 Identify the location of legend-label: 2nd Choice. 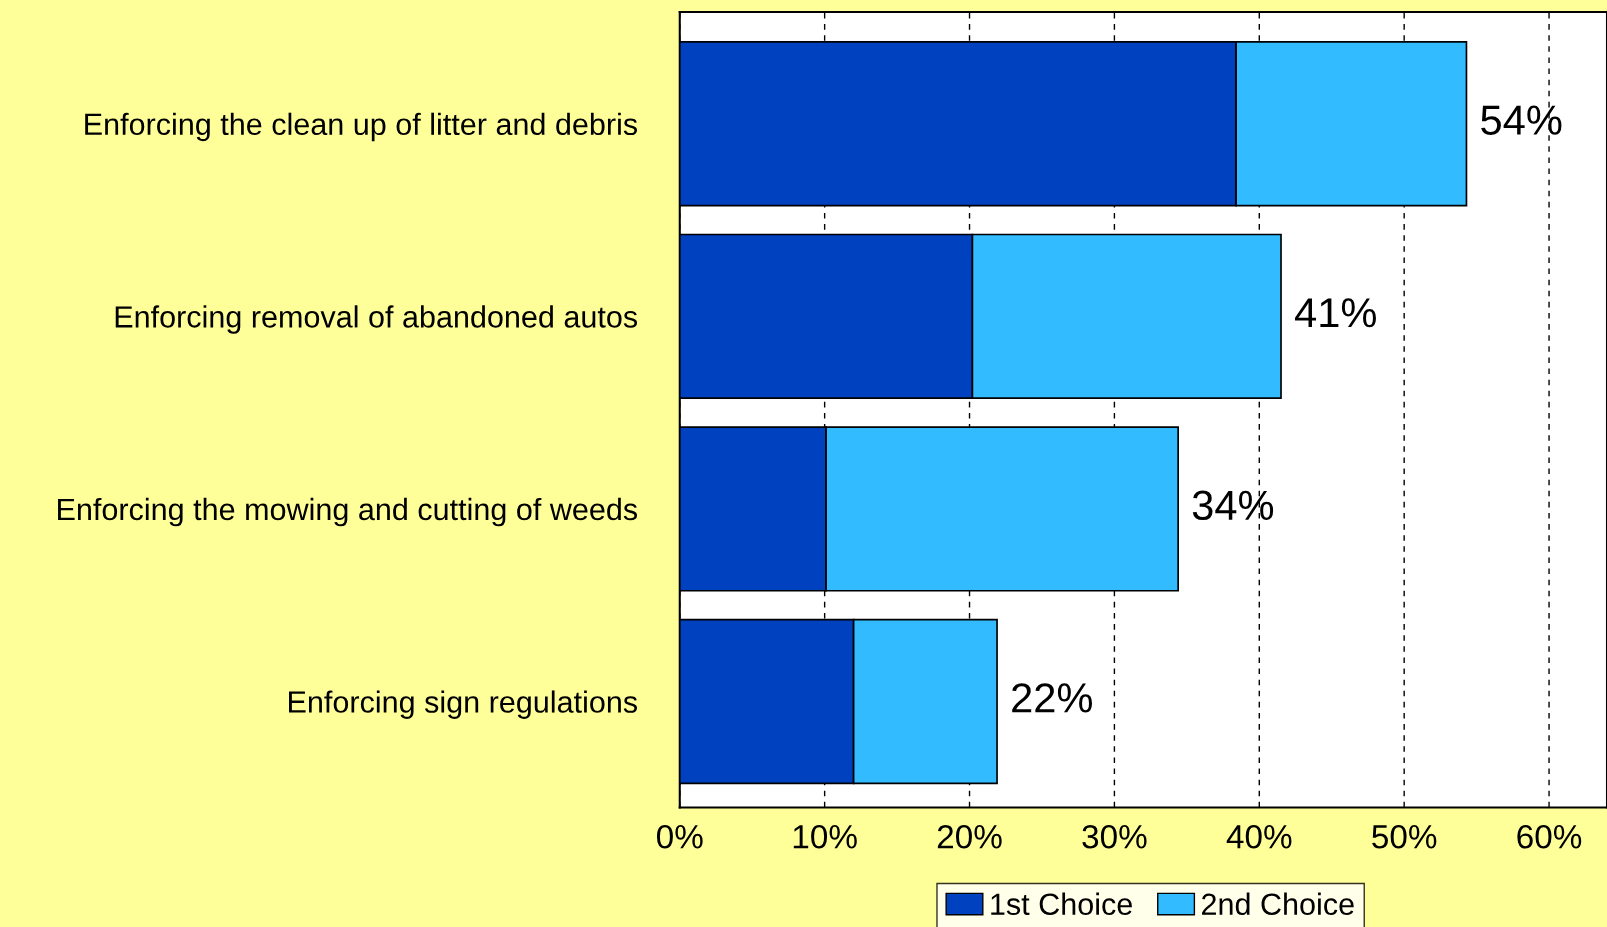
(1278, 904).